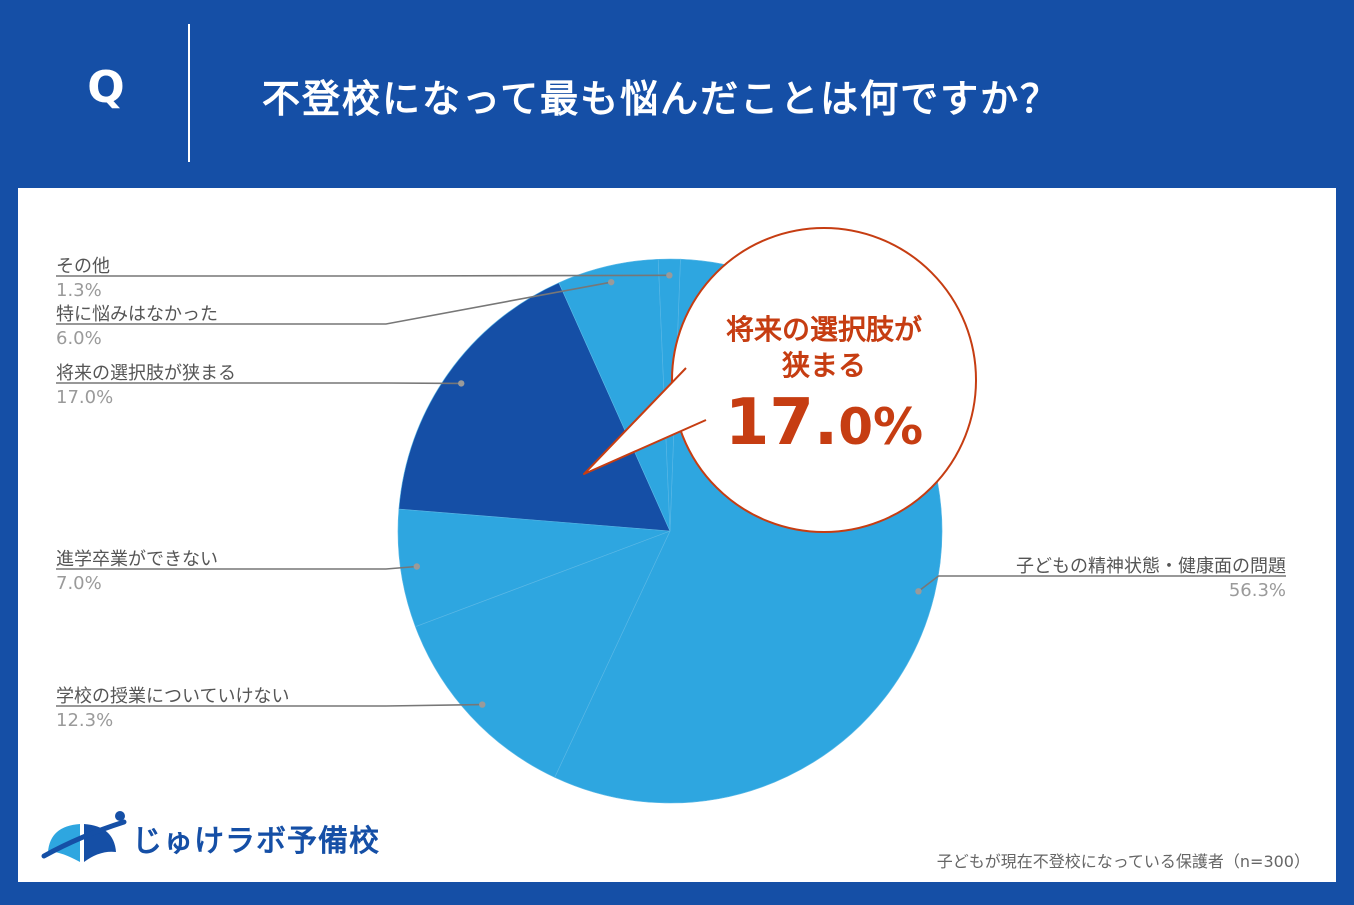  I want to click on slice-label-4: 将来の選択肢が狭まる, so click(146, 373).